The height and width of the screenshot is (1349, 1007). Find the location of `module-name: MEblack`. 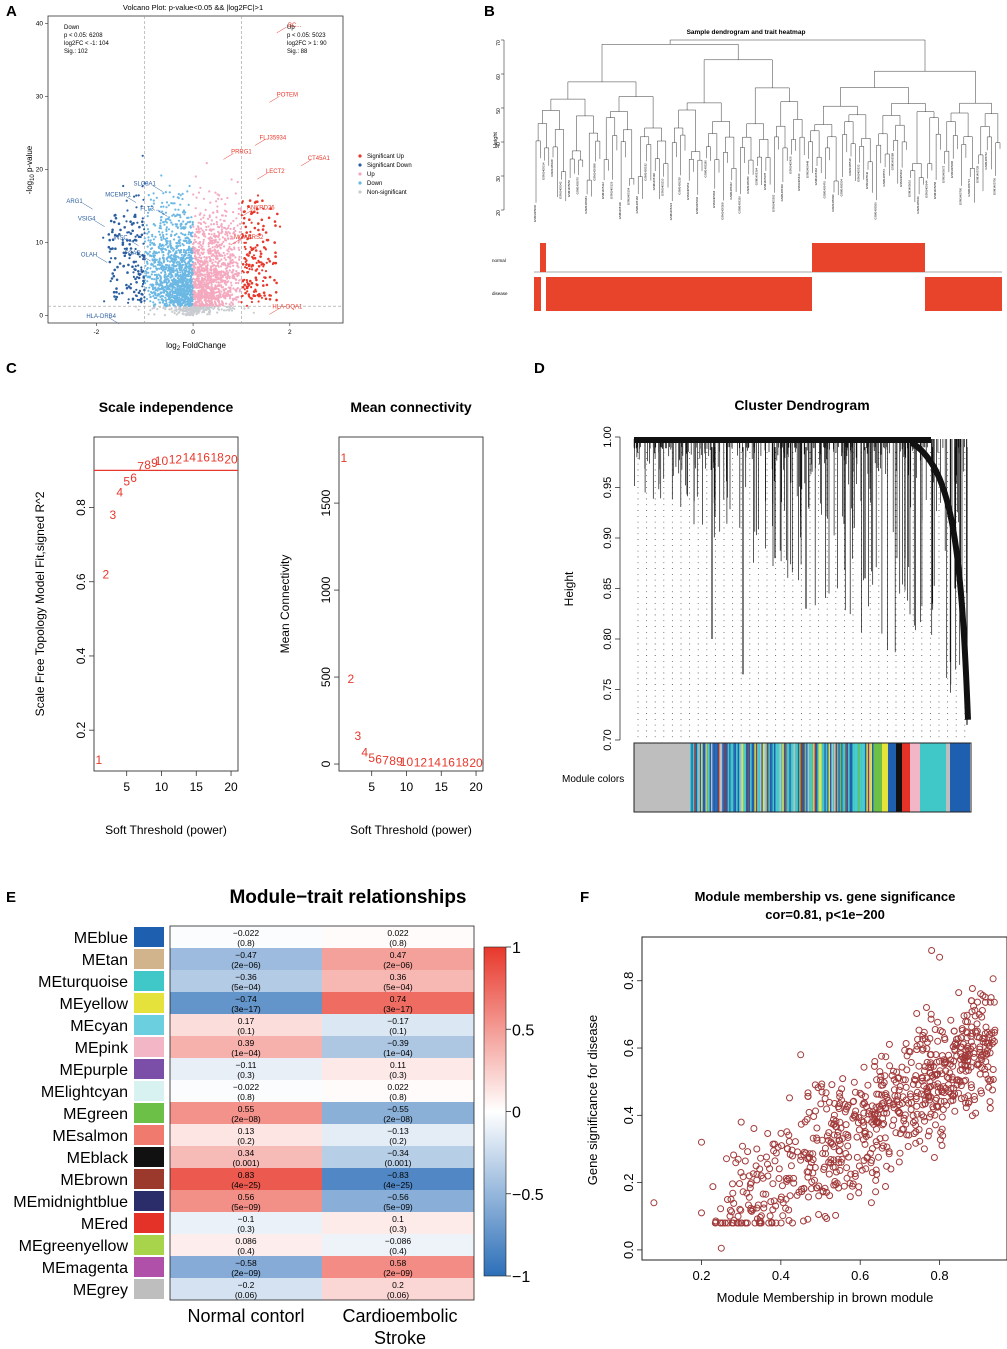

module-name: MEblack is located at coordinates (98, 1158).